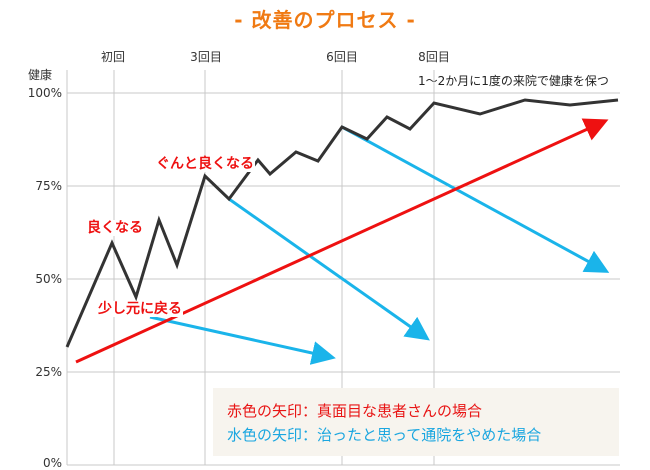 The image size is (650, 470). Describe the element at coordinates (206, 57) in the screenshot. I see `x-tick-3rd: 3回目` at that location.